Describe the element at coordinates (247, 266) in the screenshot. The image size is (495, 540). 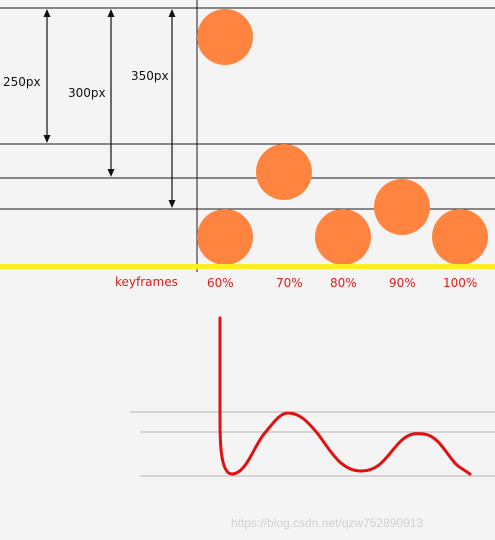
I see `floor-line` at that location.